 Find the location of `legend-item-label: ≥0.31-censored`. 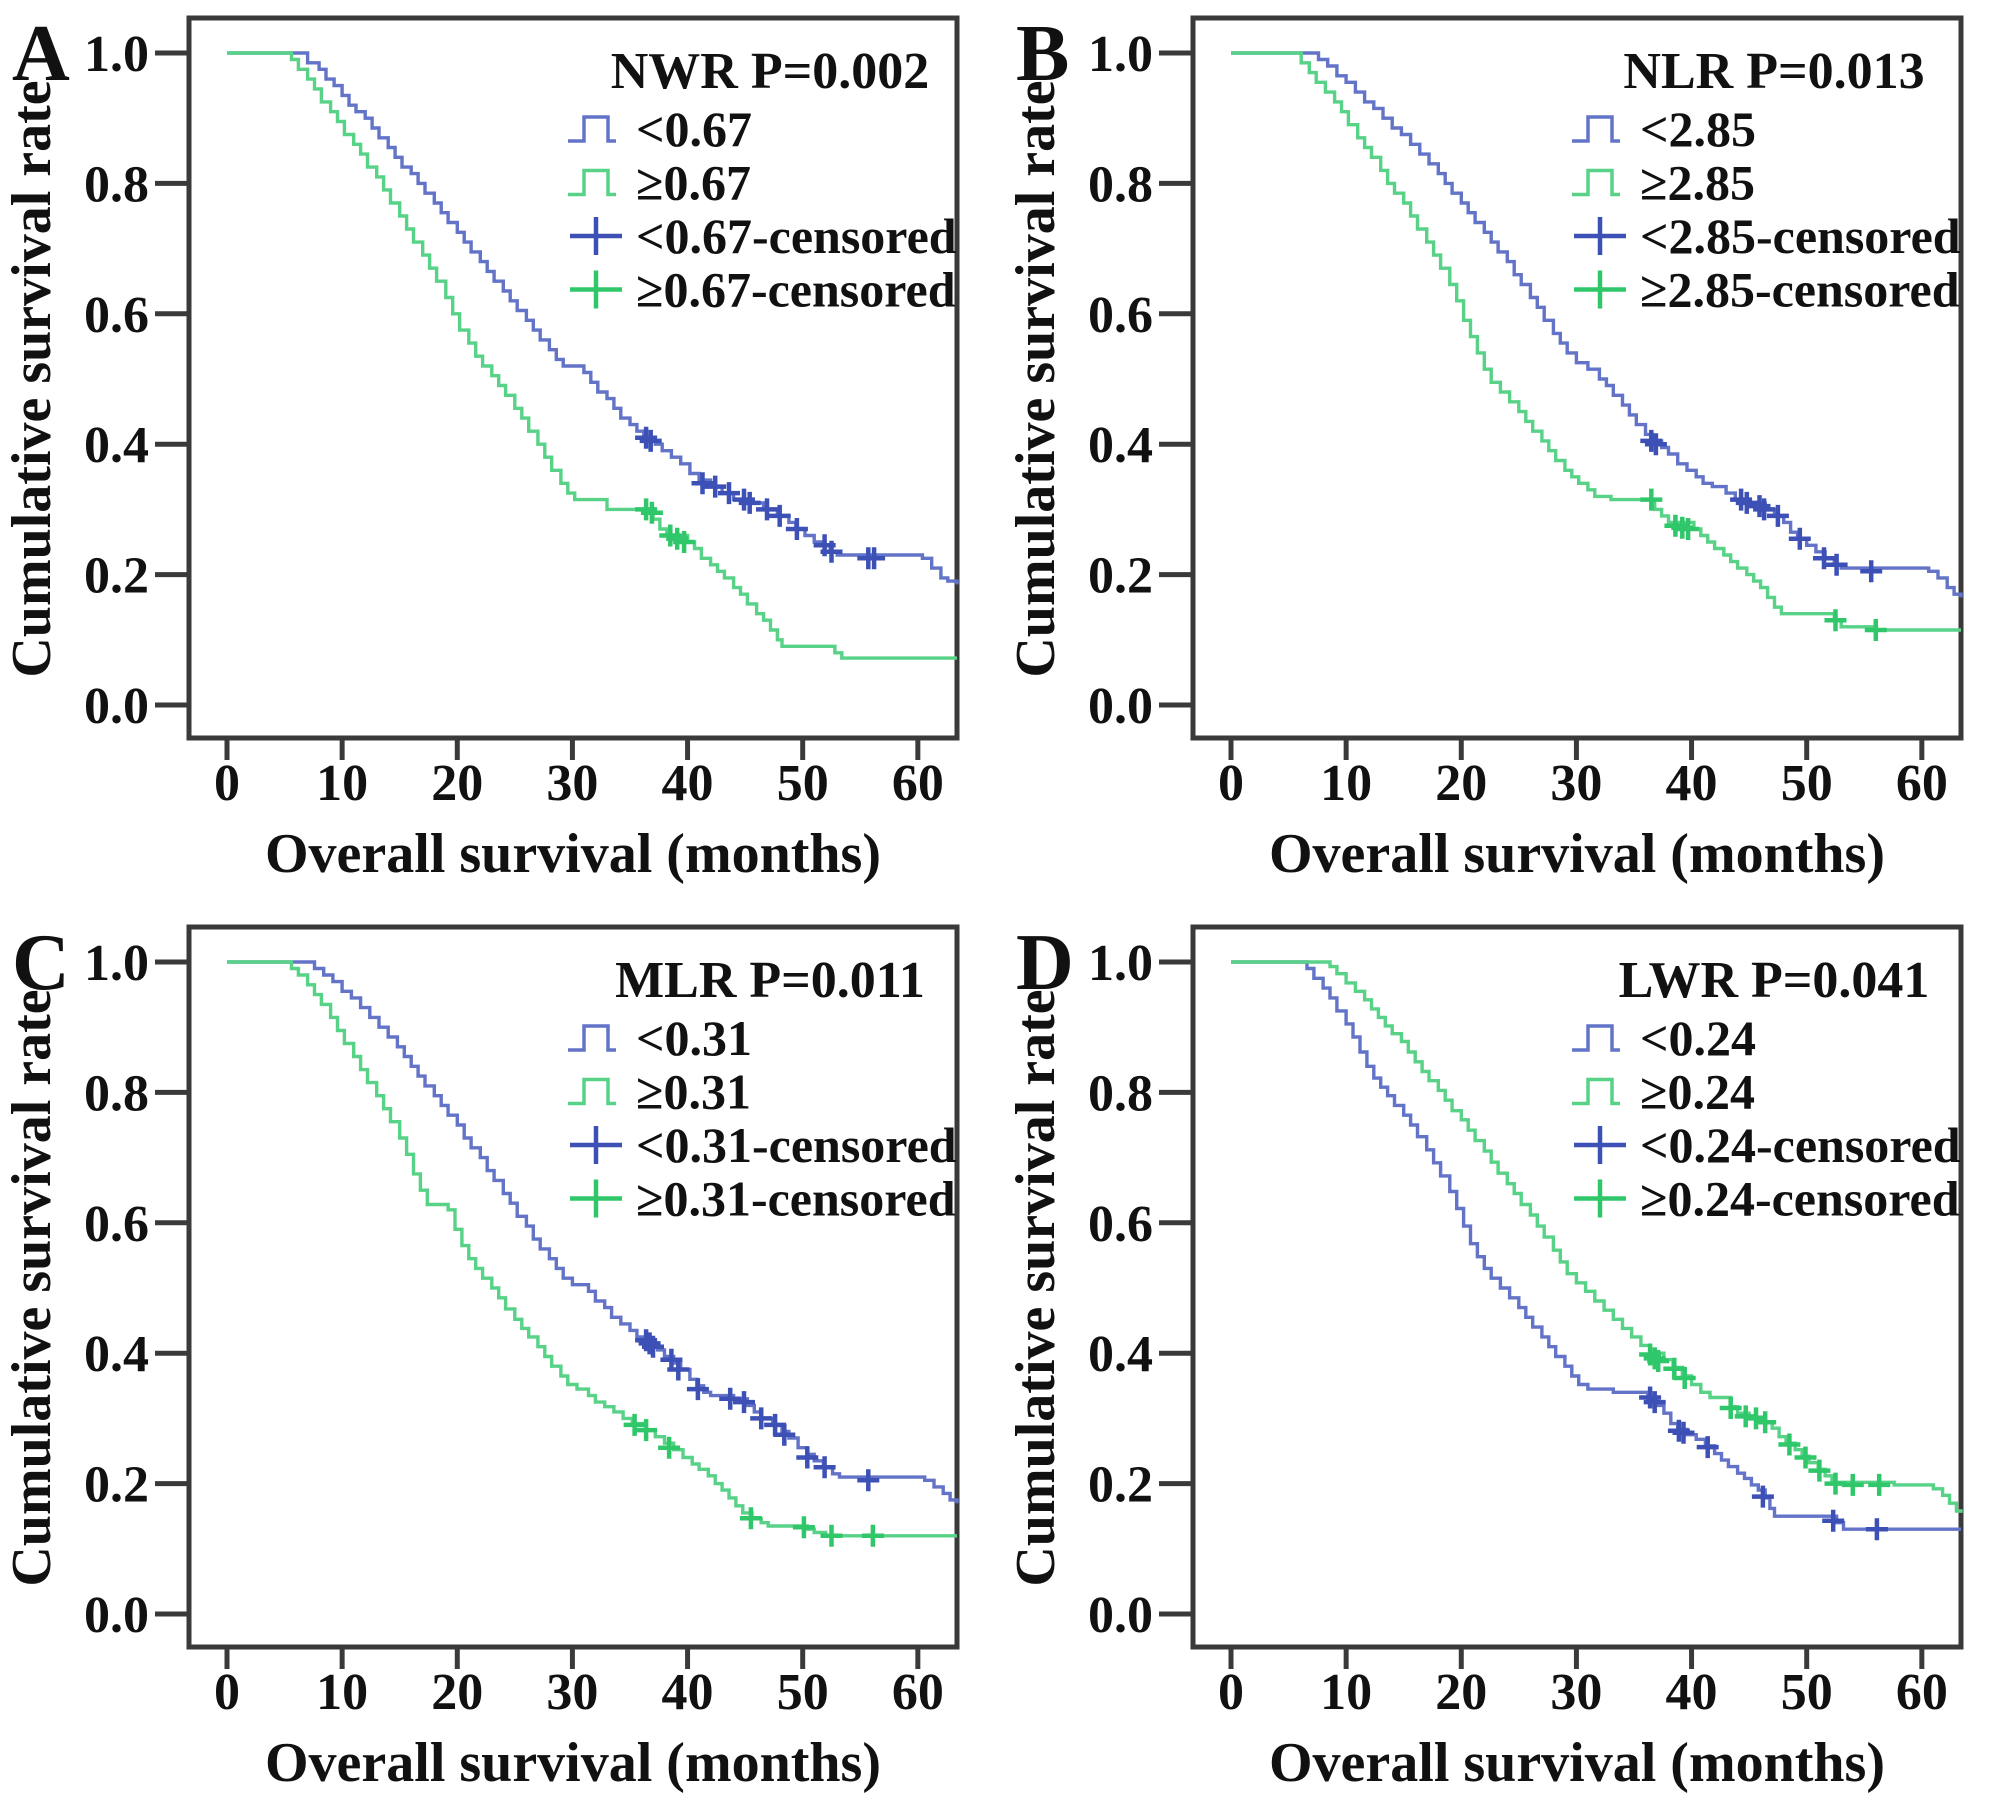

legend-item-label: ≥0.31-censored is located at coordinates (796, 1199).